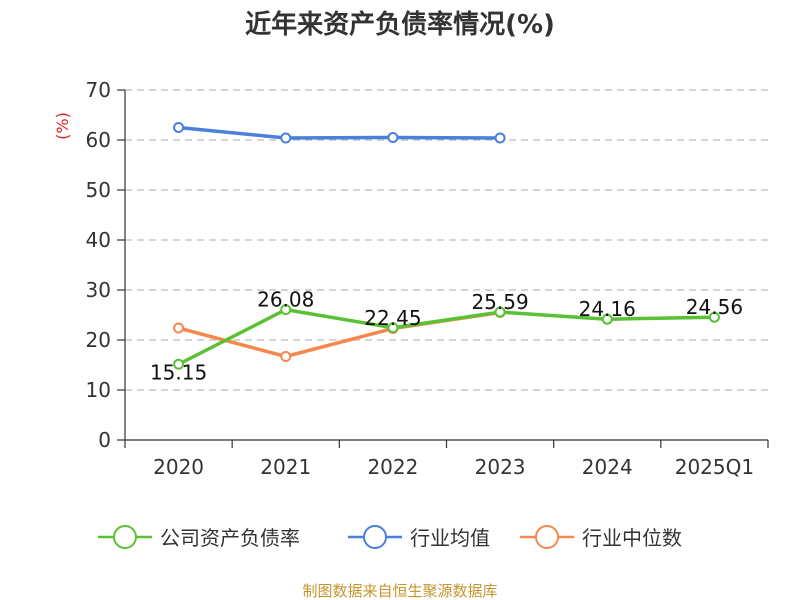  I want to click on data-label: 22.45, so click(392, 318).